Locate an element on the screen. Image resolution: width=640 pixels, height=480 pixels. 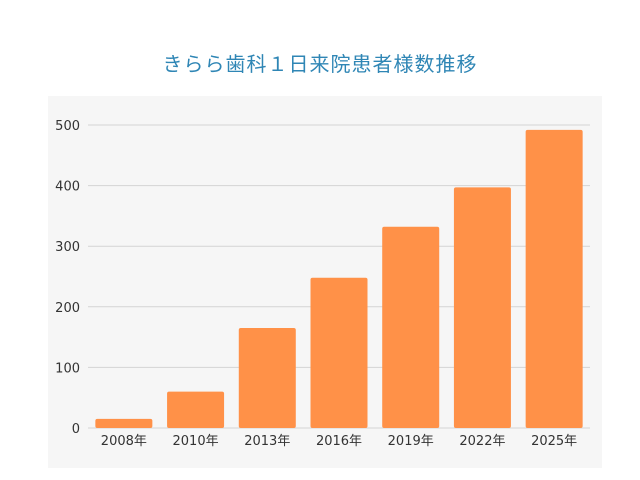
bar-2013年 is located at coordinates (267, 378).